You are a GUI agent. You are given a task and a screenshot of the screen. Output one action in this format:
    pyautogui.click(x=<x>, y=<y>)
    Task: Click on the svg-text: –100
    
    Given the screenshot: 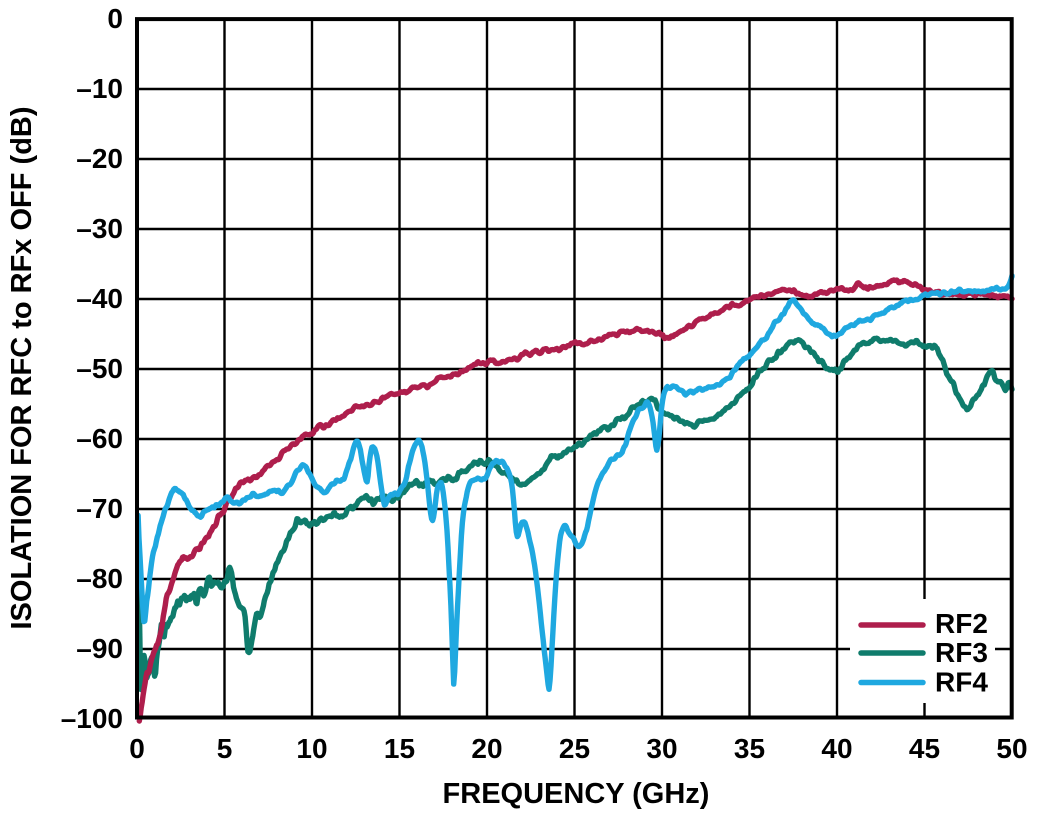 What is the action you would take?
    pyautogui.click(x=92, y=718)
    